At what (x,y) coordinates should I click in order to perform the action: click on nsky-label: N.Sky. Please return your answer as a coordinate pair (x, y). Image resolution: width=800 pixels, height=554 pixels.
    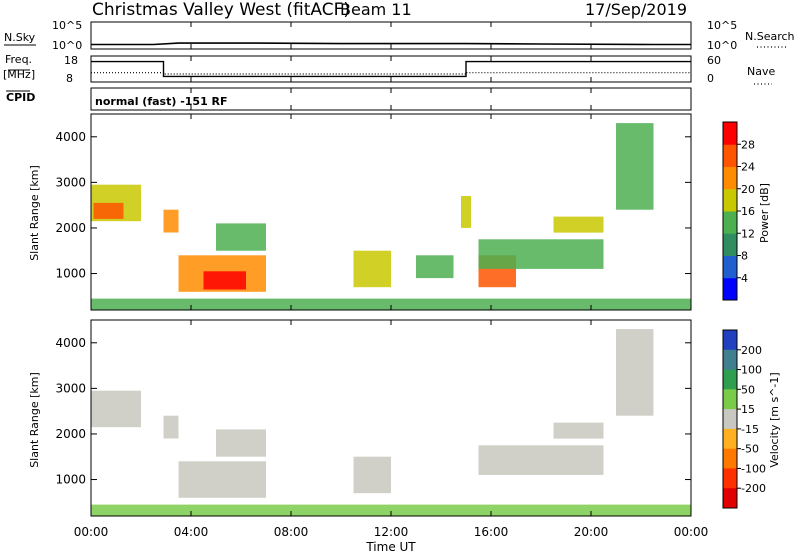
    Looking at the image, I should click on (20, 37).